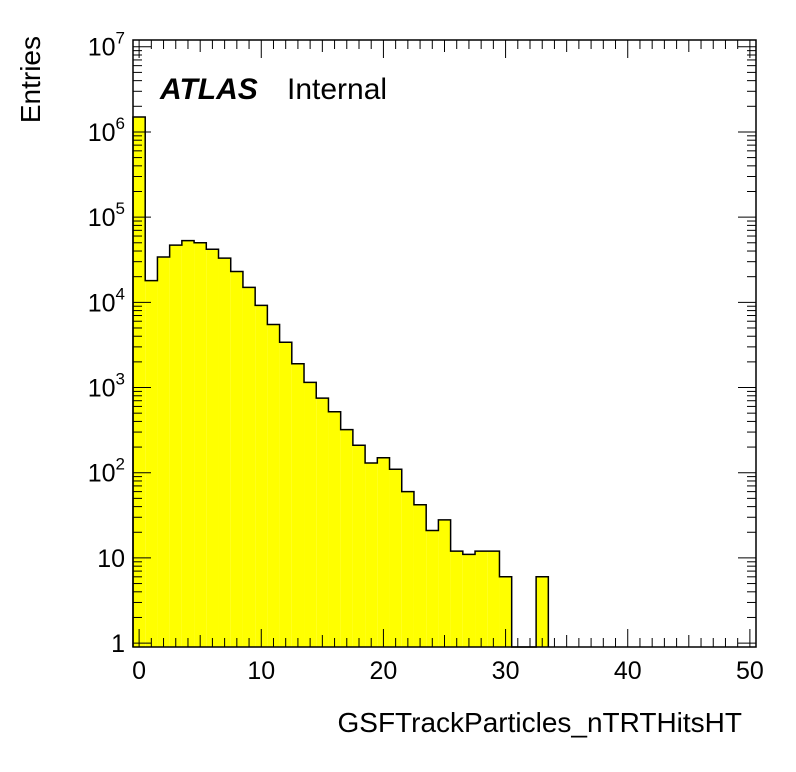  What do you see at coordinates (750, 671) in the screenshot?
I see `x-tick-label: 50` at bounding box center [750, 671].